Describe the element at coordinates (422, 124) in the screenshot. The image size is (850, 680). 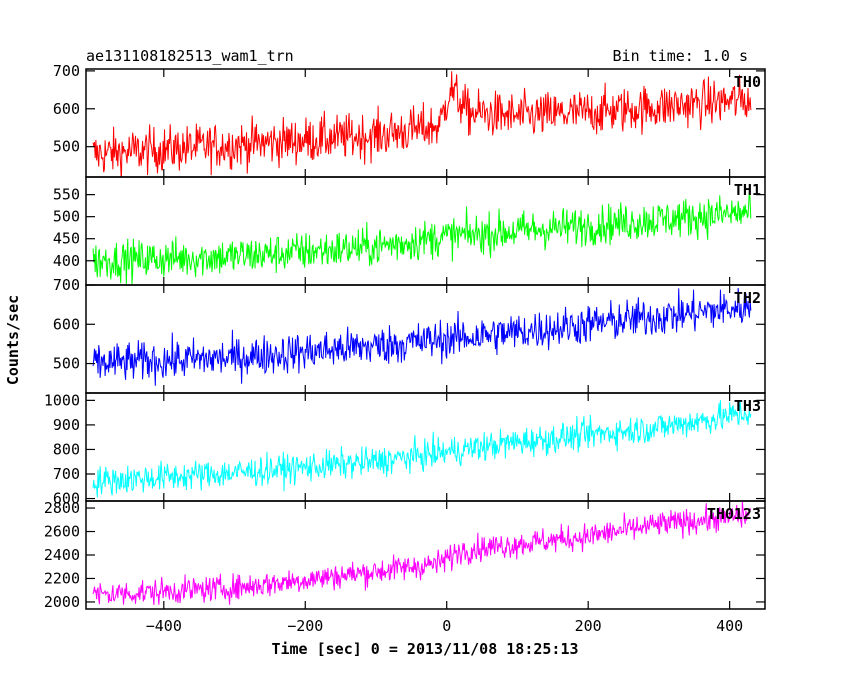
I see `series-line-th0` at that location.